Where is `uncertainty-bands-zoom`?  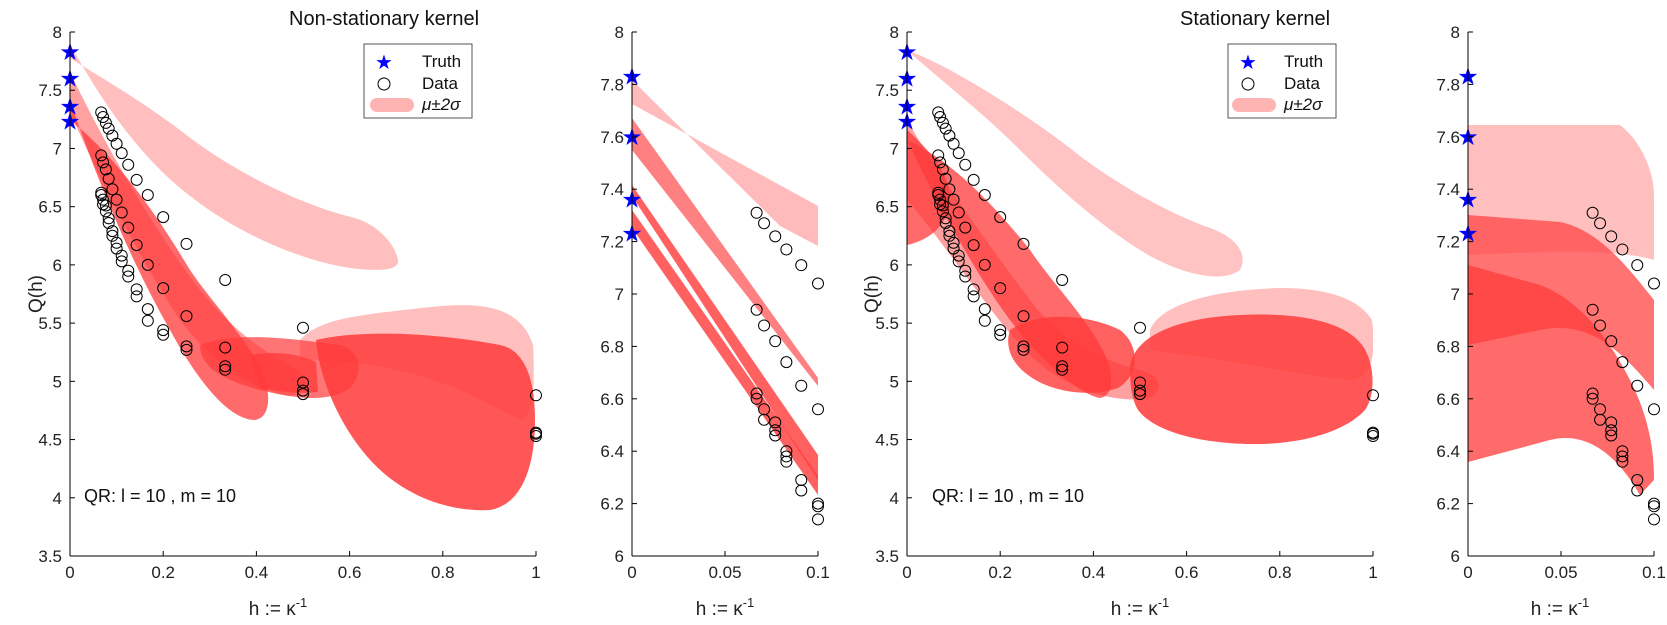 uncertainty-bands-zoom is located at coordinates (725, 287).